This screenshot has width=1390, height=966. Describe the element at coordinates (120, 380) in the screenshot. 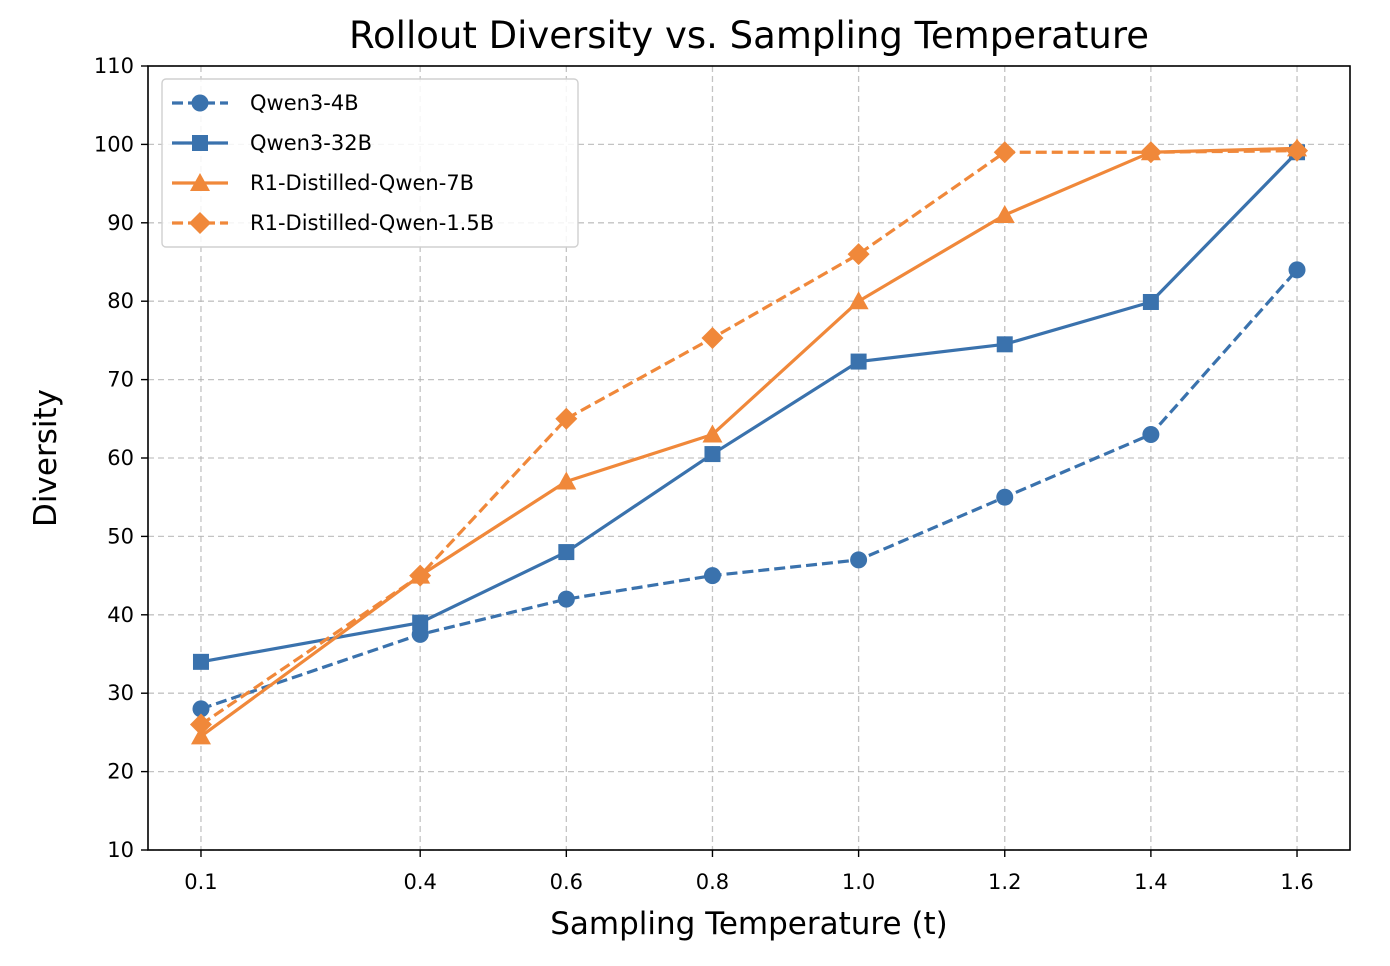

I see `y-tick-label: 70` at that location.